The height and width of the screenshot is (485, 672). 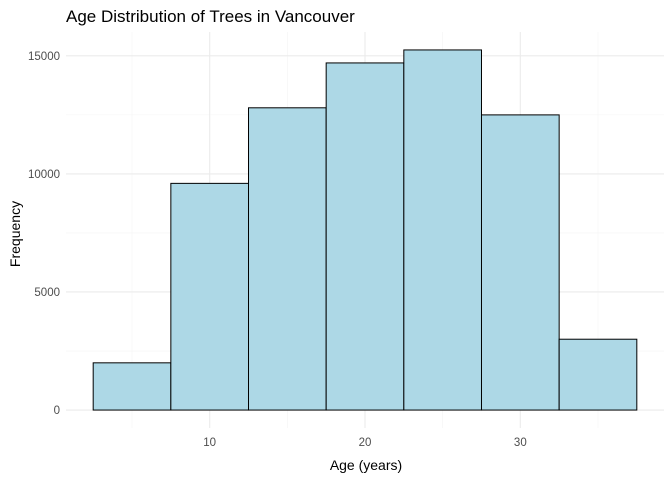 What do you see at coordinates (57, 411) in the screenshot?
I see `y-tick-label-0: 0` at bounding box center [57, 411].